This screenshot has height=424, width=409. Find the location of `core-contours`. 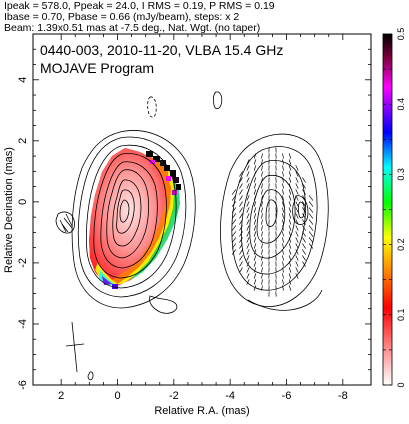

core-contours is located at coordinates (133, 222).